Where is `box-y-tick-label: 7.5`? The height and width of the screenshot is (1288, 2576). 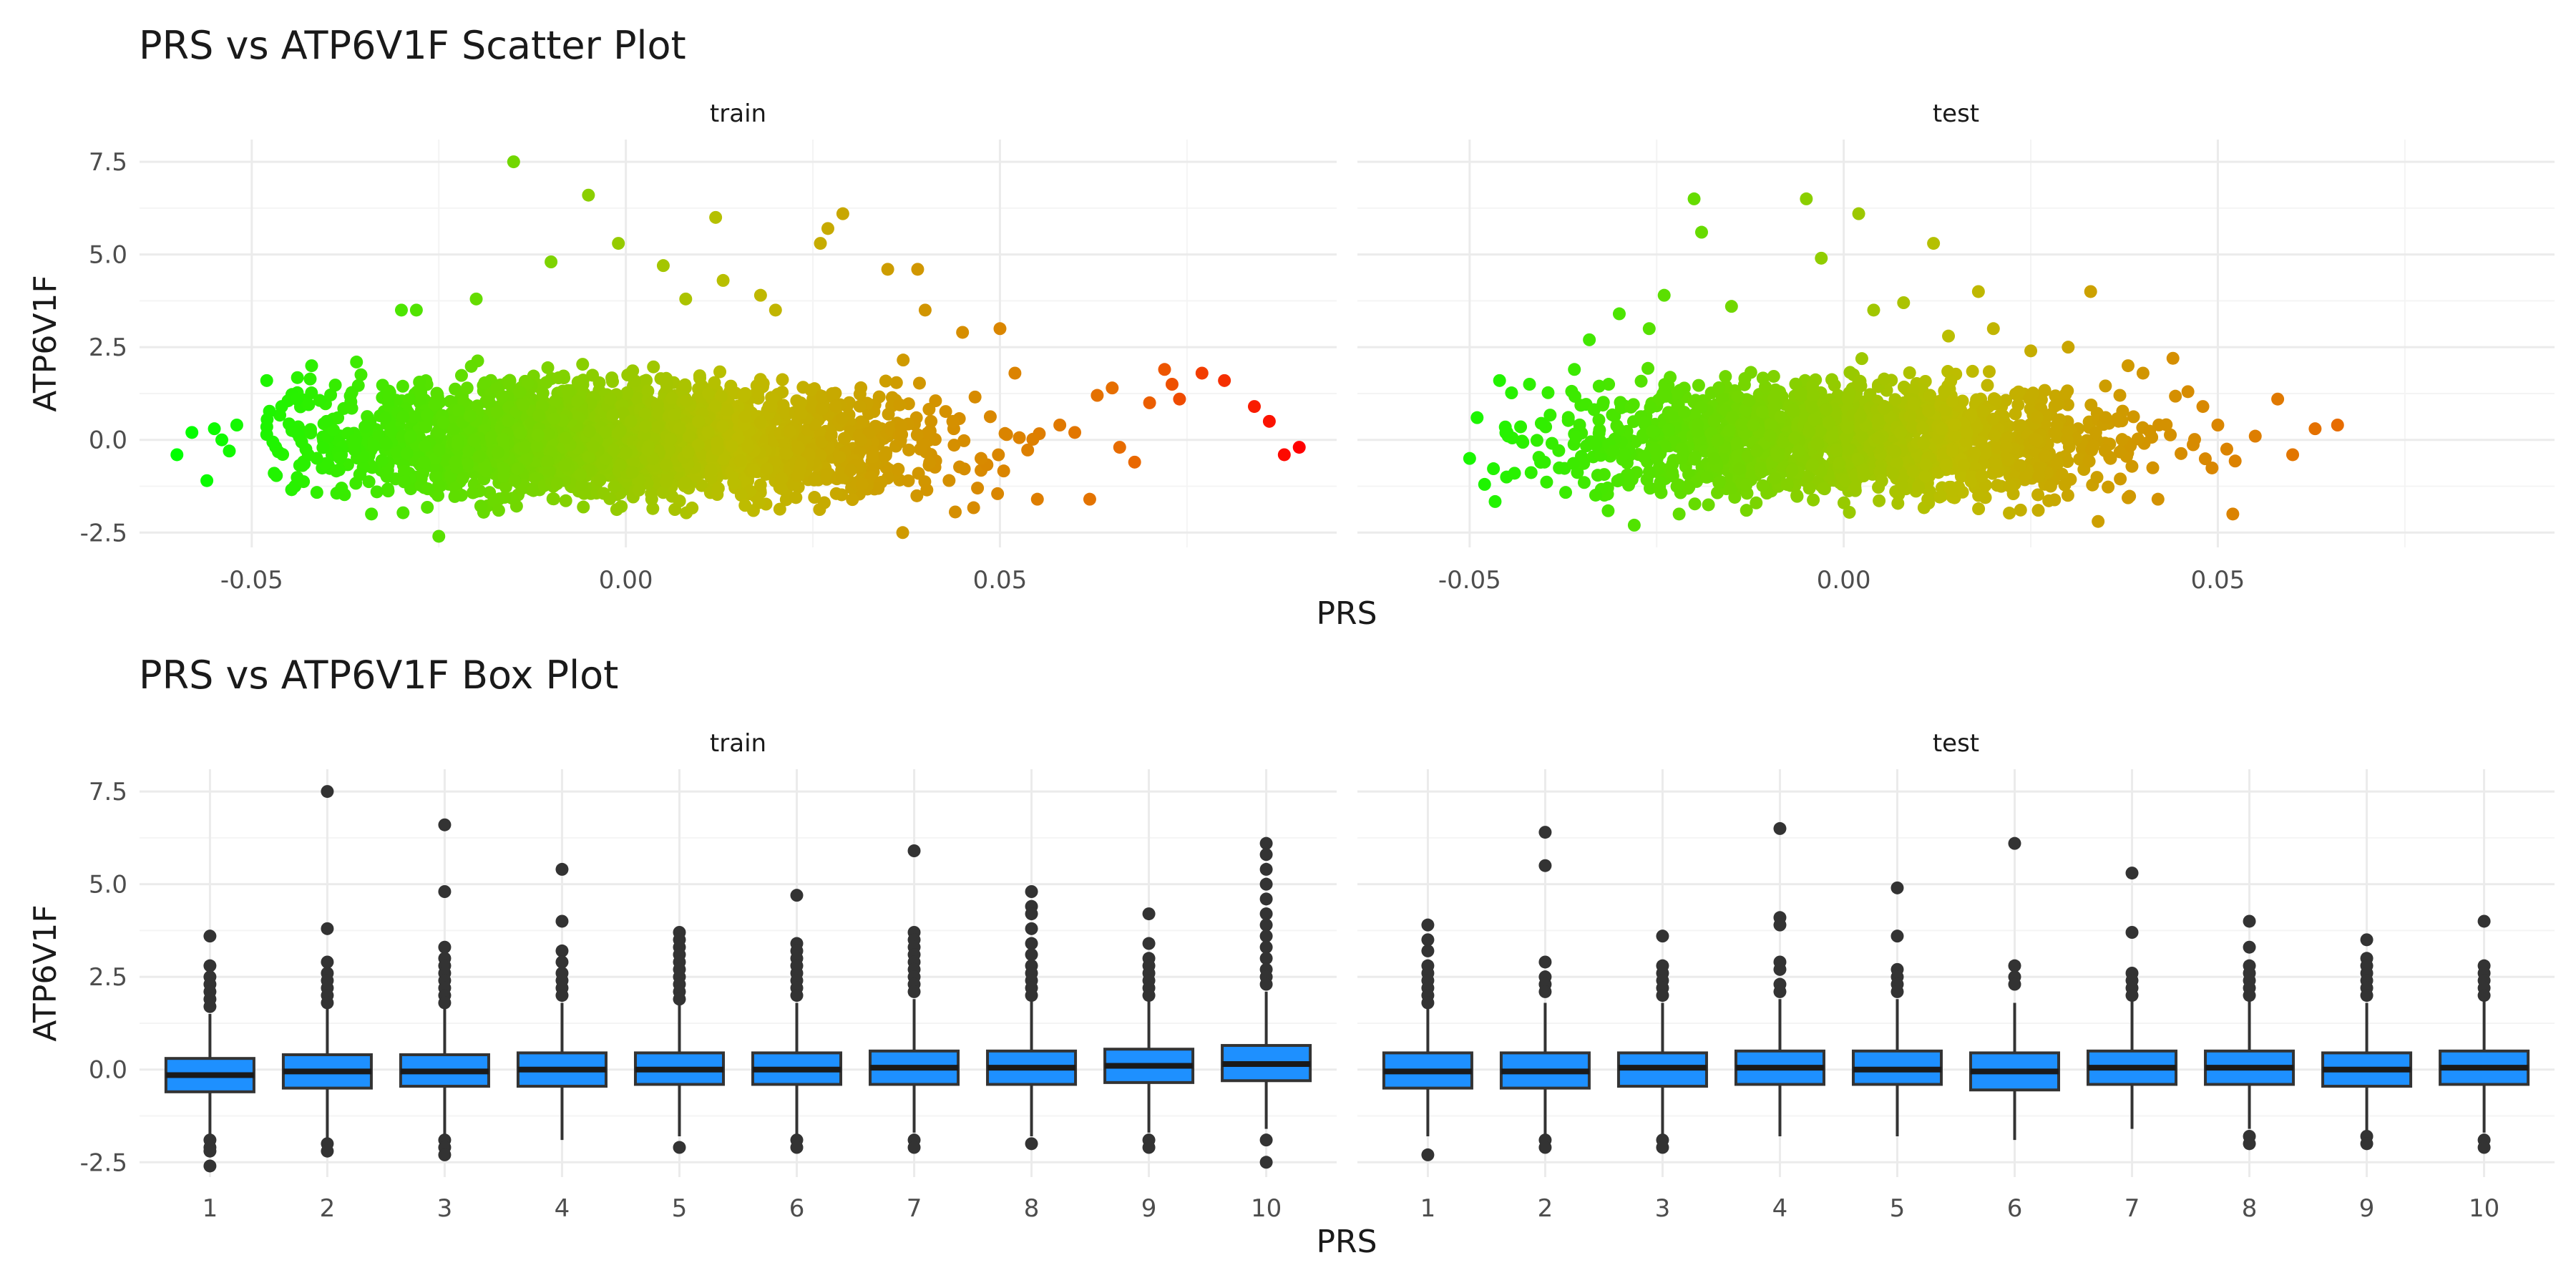 box-y-tick-label: 7.5 is located at coordinates (108, 792).